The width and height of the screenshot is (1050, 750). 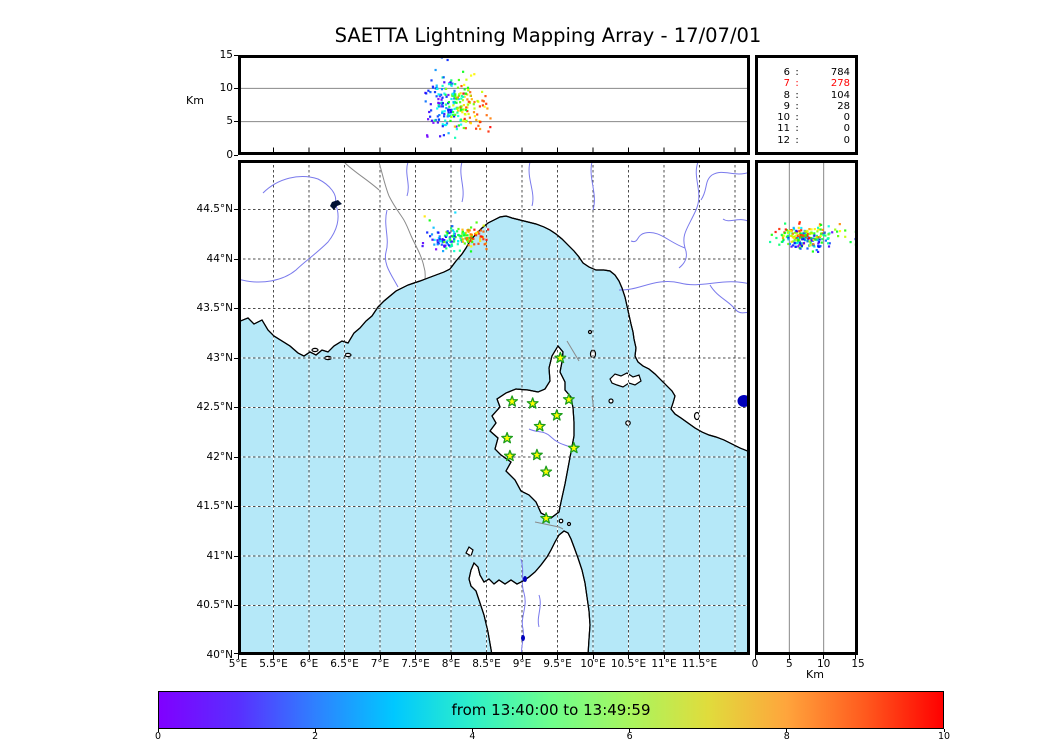 What do you see at coordinates (380, 664) in the screenshot?
I see `lon-tick-label: 7°E` at bounding box center [380, 664].